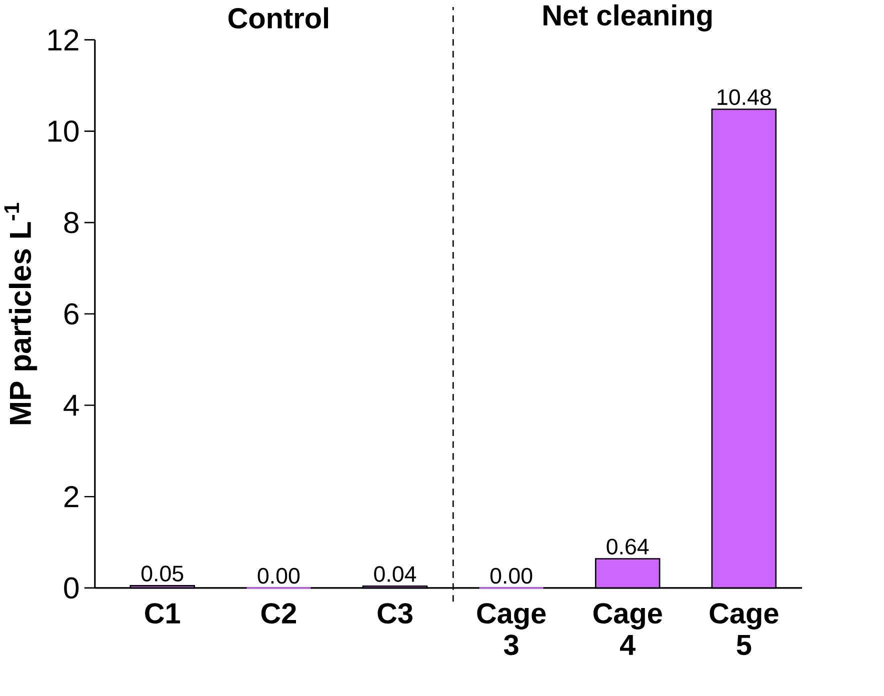 The height and width of the screenshot is (696, 884). I want to click on data-label: 0.64, so click(627, 546).